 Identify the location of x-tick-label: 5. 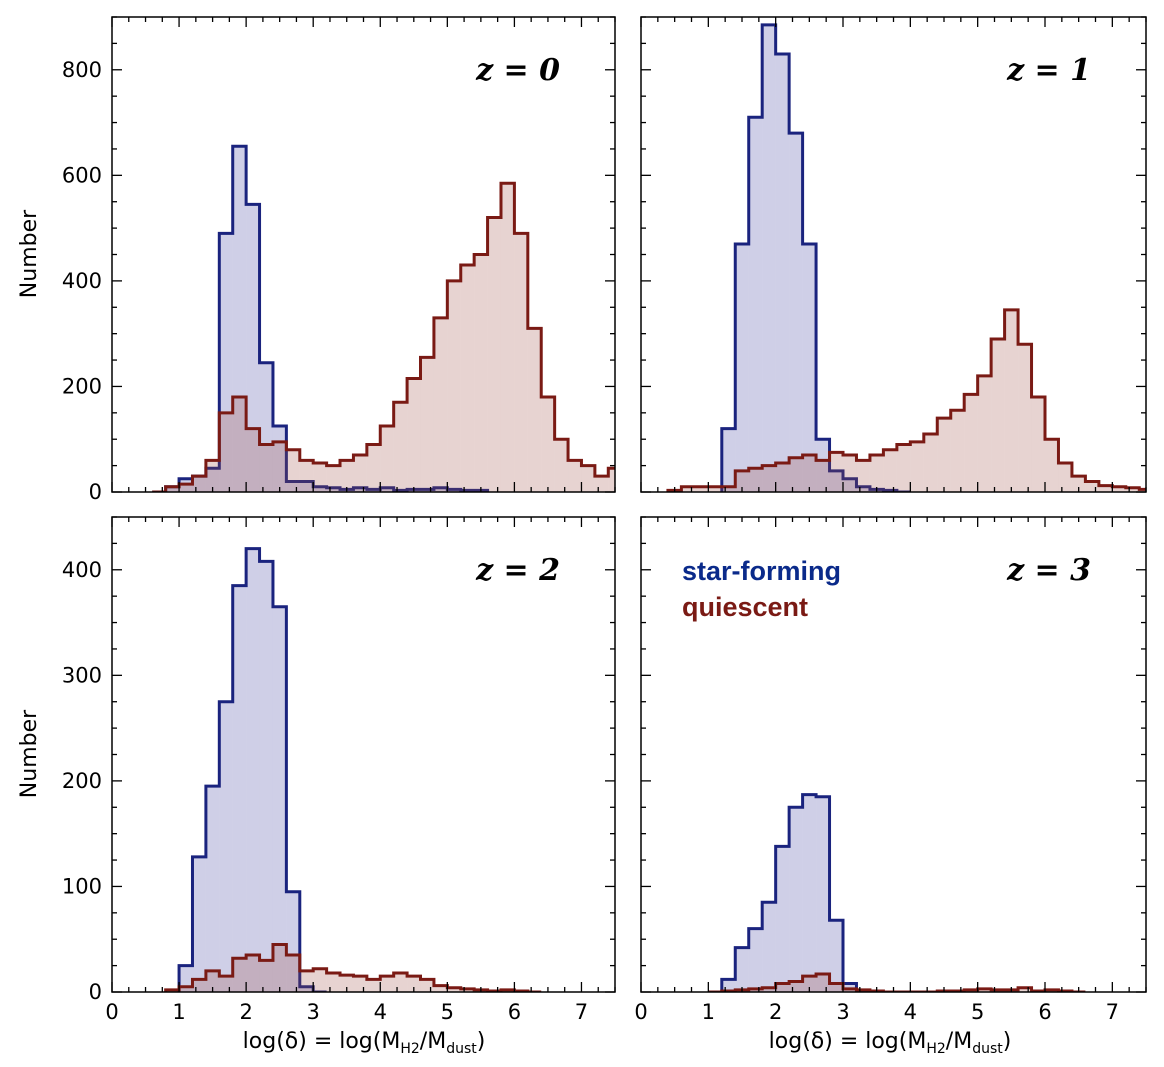
(447, 1012).